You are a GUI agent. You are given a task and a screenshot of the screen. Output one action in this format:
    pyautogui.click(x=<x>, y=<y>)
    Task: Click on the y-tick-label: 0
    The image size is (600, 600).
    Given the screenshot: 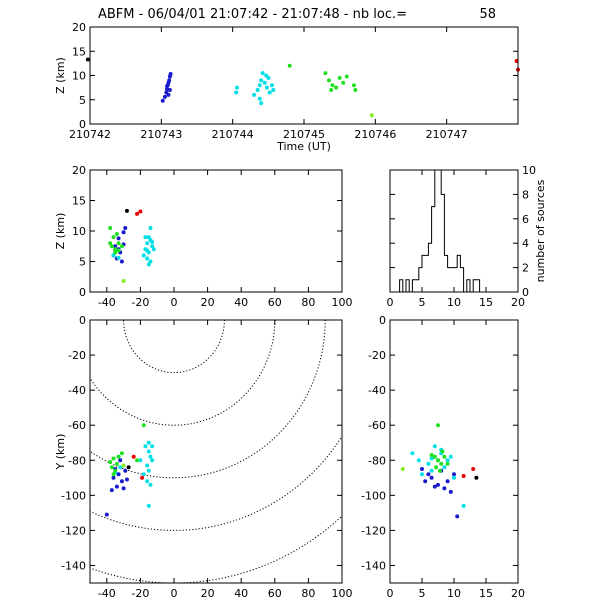 What is the action you would take?
    pyautogui.click(x=382, y=320)
    